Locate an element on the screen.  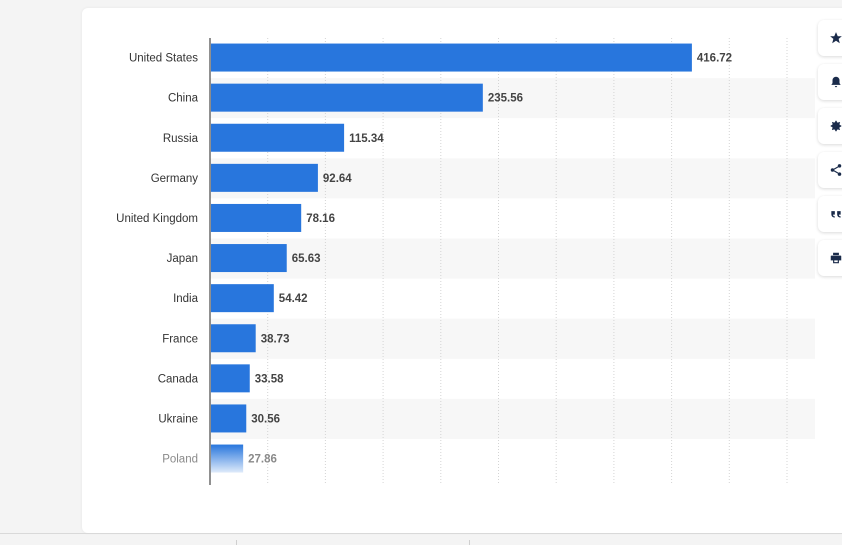
print-button is located at coordinates (830, 258).